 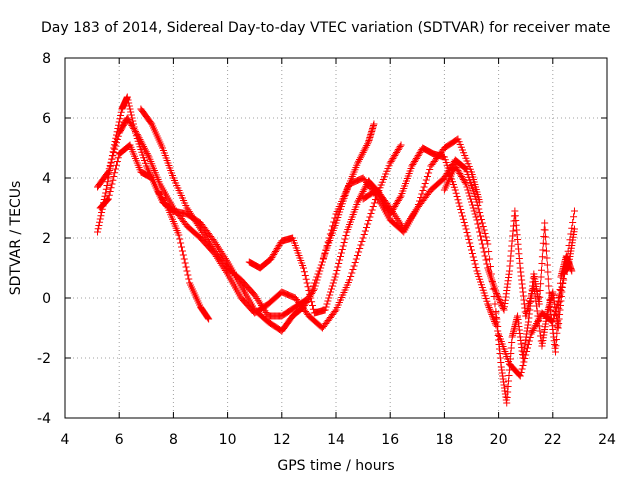 What do you see at coordinates (46, 239) in the screenshot?
I see `y-tick-label: 2` at bounding box center [46, 239].